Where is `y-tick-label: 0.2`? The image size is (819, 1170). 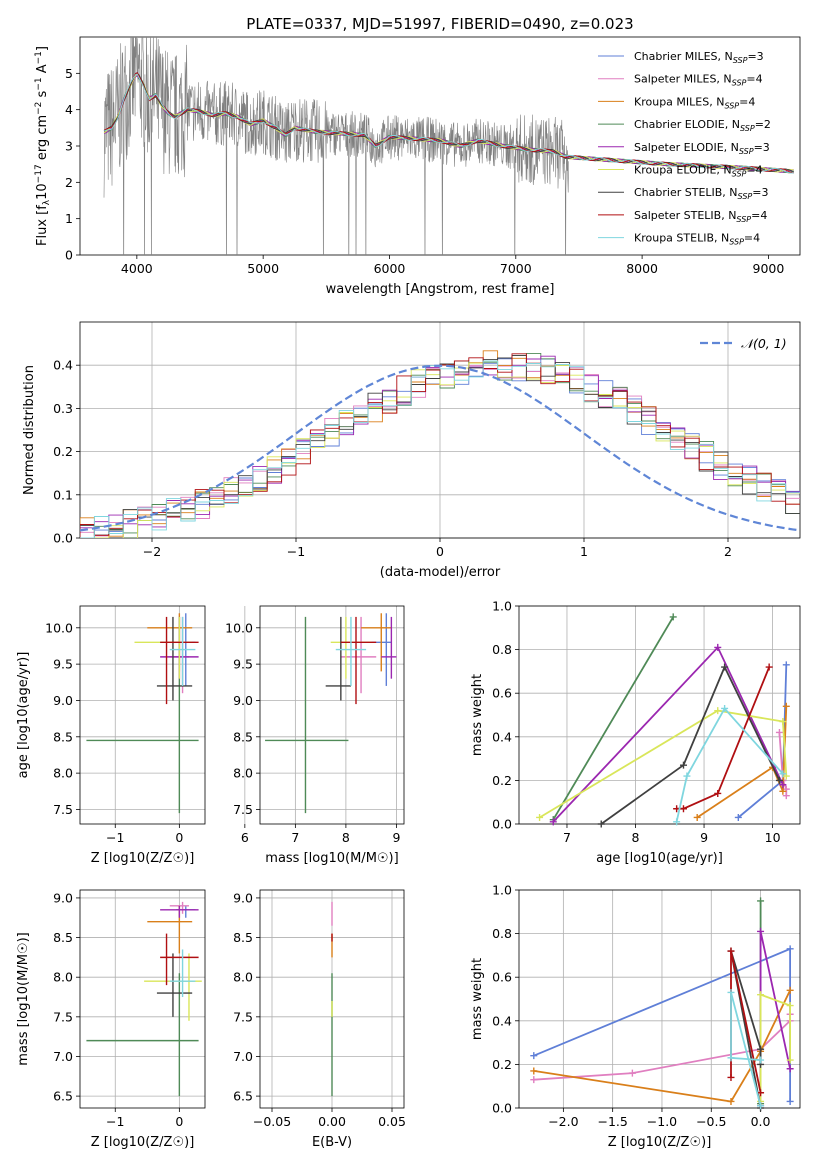
y-tick-label: 0.2 is located at coordinates (502, 780).